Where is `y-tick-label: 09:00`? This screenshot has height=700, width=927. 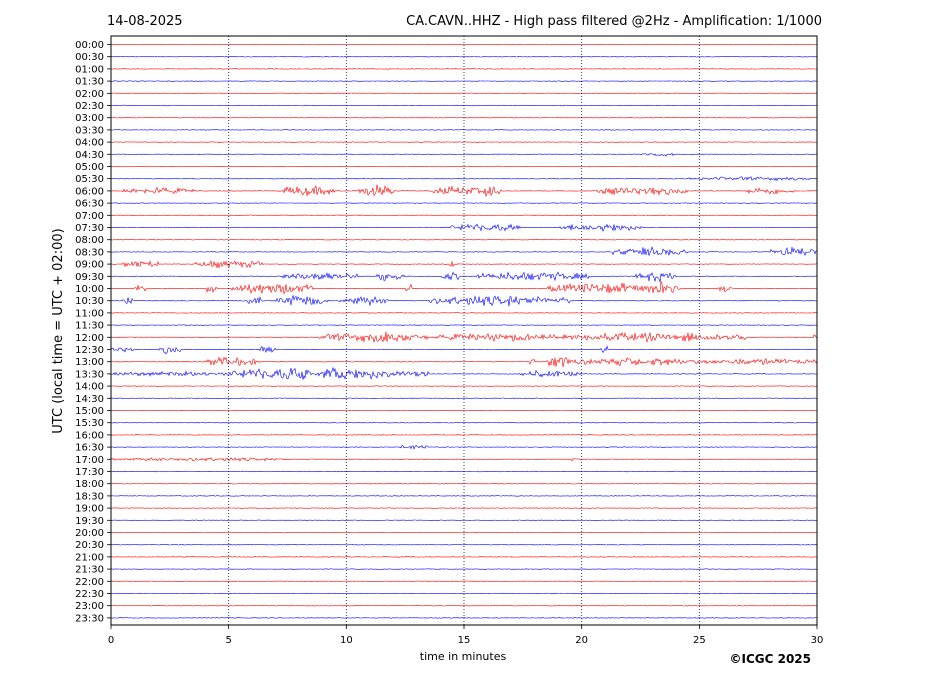
y-tick-label: 09:00 is located at coordinates (89, 265).